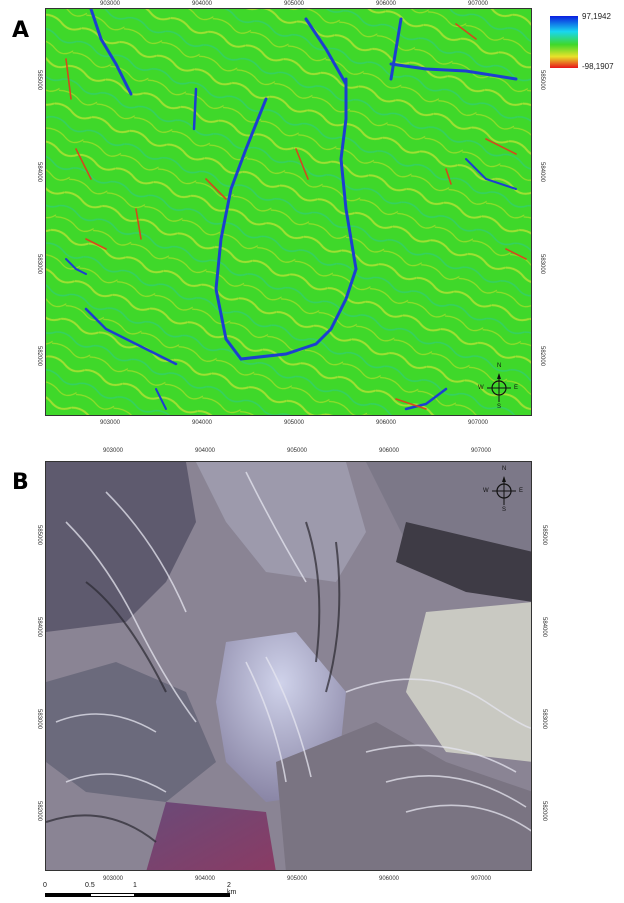  Describe the element at coordinates (139, 890) in the screenshot. I see `scale-bar: 0 0.5 1 2 km` at that location.